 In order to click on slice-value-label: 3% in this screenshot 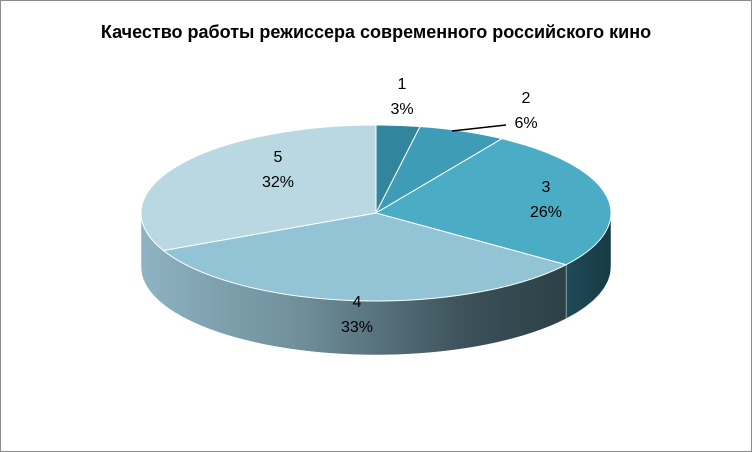, I will do `click(401, 109)`.